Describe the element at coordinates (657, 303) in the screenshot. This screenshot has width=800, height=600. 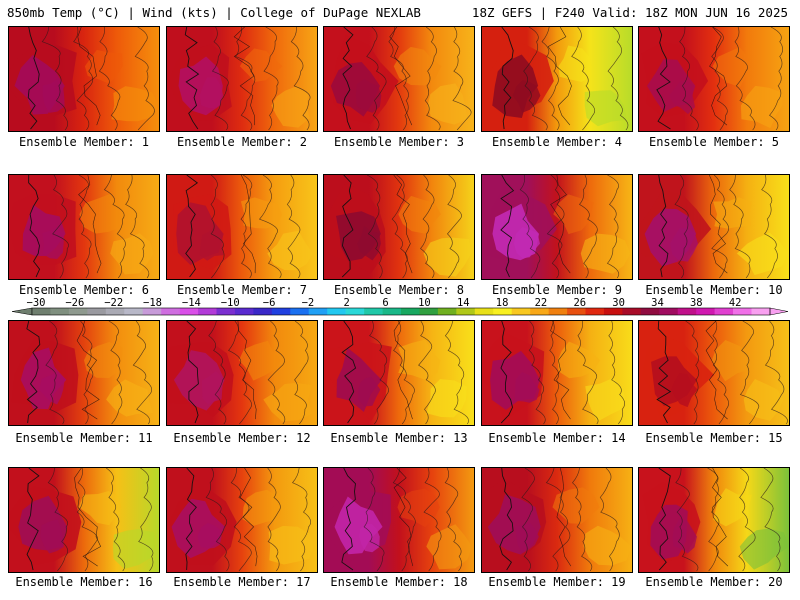
I see `colorbar-tick-label: 34` at that location.